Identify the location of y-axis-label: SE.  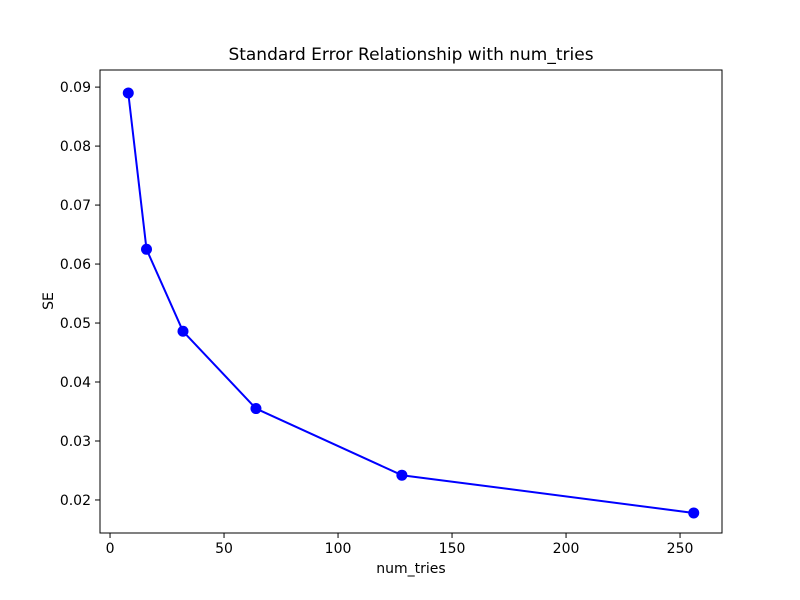
(49, 301).